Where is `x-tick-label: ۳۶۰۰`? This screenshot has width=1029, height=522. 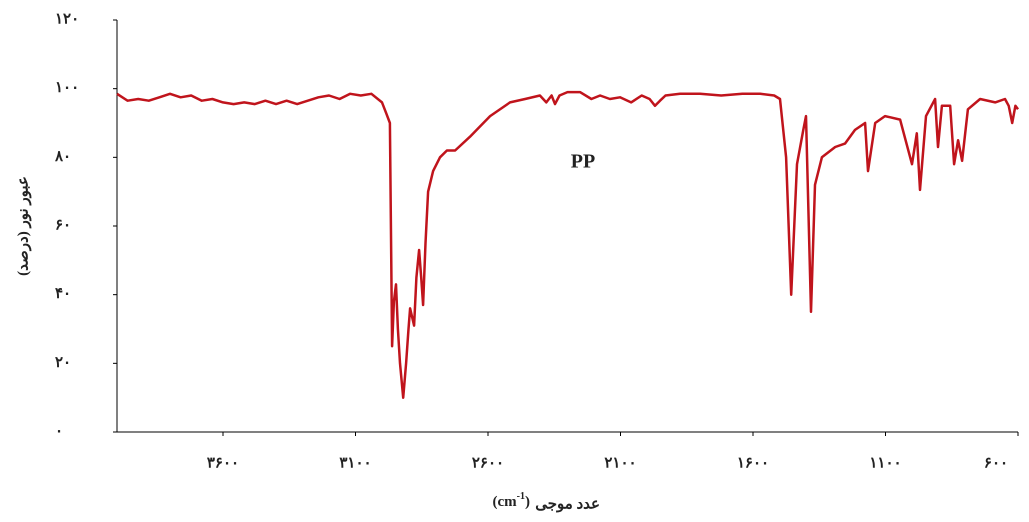
x-tick-label: ۳۶۰۰ is located at coordinates (223, 463).